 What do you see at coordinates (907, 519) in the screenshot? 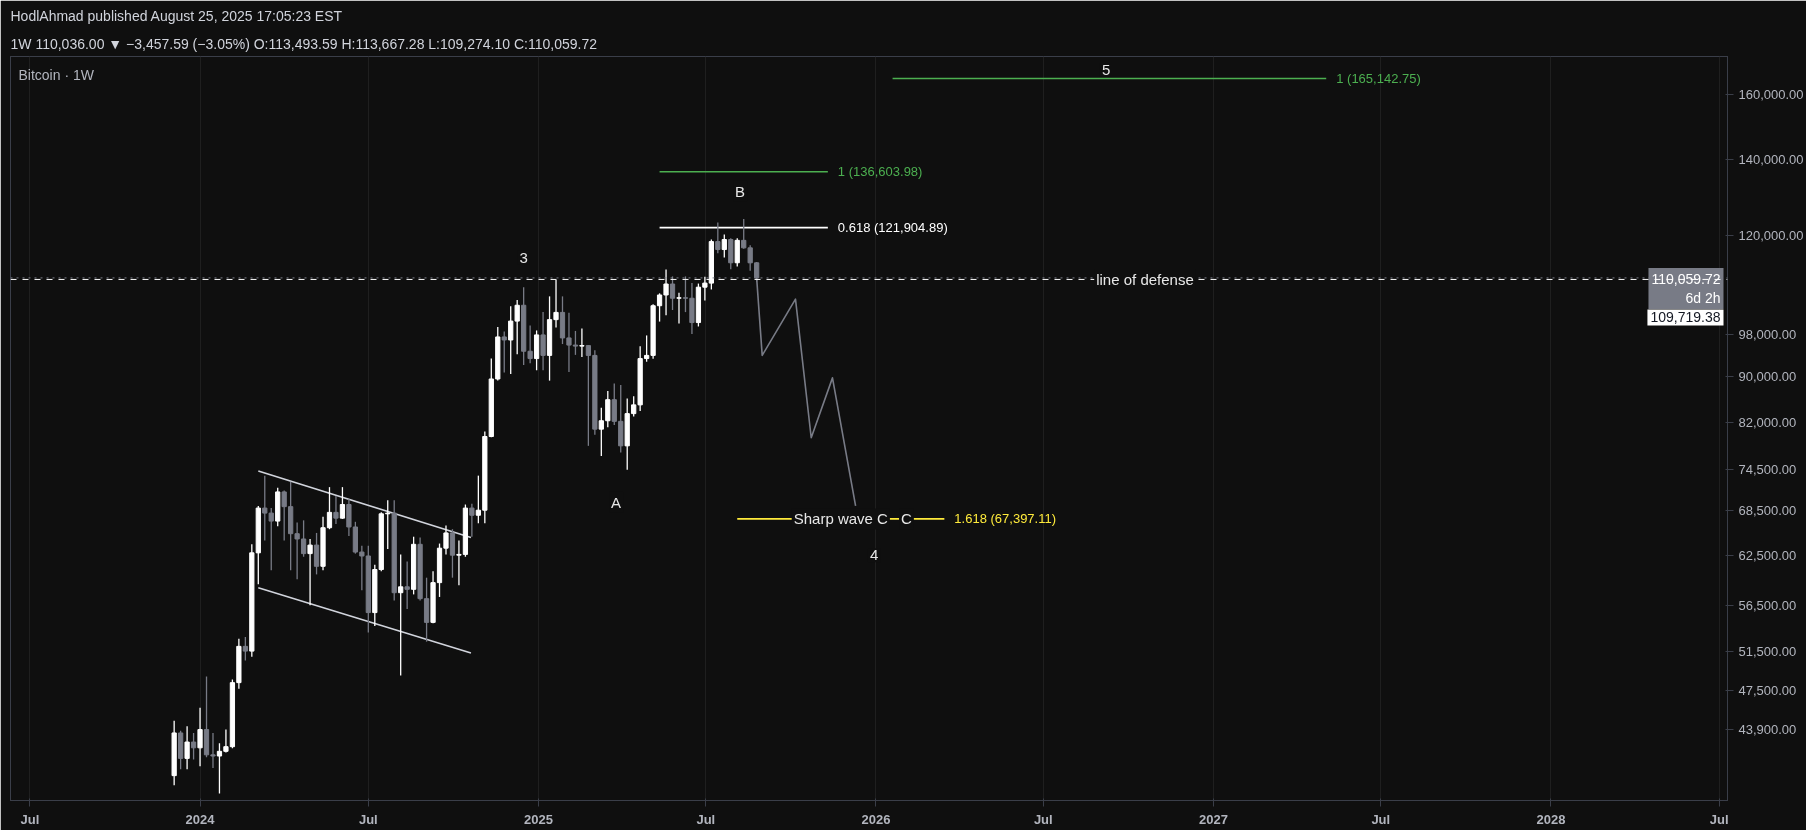
I see `annotation: C` at bounding box center [907, 519].